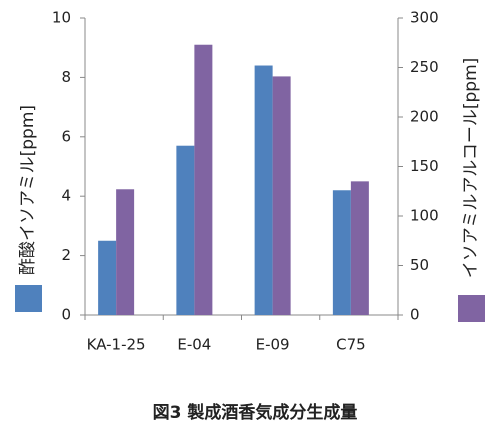 This screenshot has width=500, height=447. Describe the element at coordinates (66, 77) in the screenshot. I see `y-tick-label: 8` at that location.